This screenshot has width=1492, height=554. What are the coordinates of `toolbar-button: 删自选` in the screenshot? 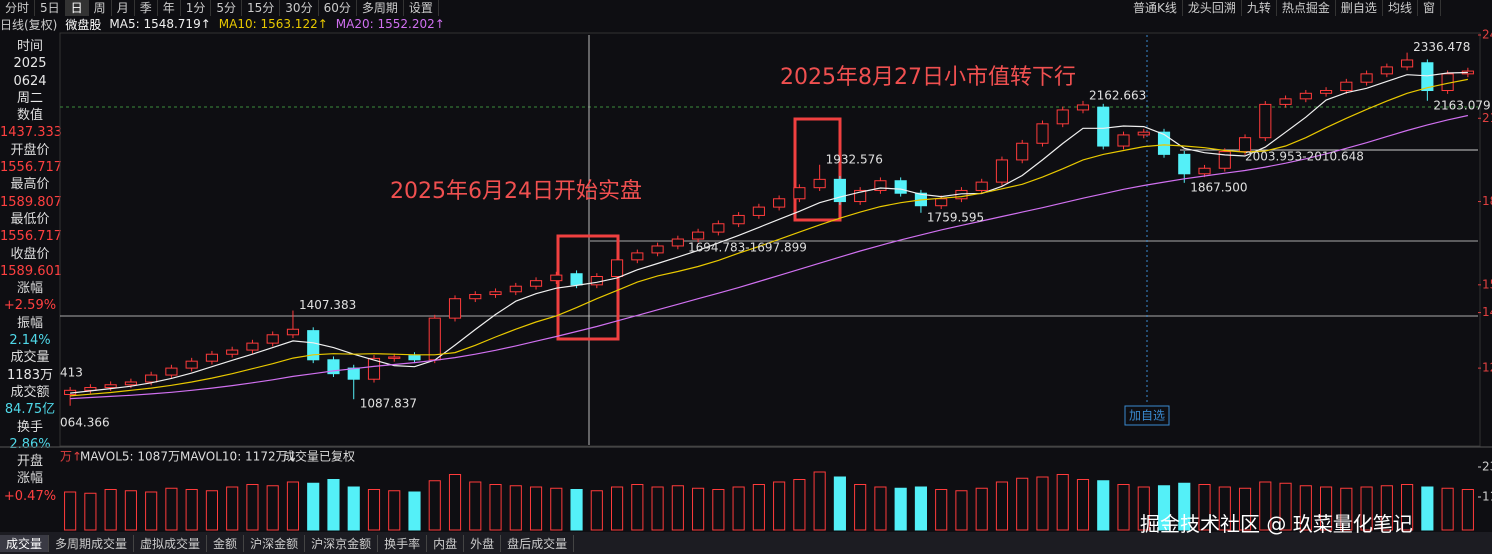 It's located at (1359, 8).